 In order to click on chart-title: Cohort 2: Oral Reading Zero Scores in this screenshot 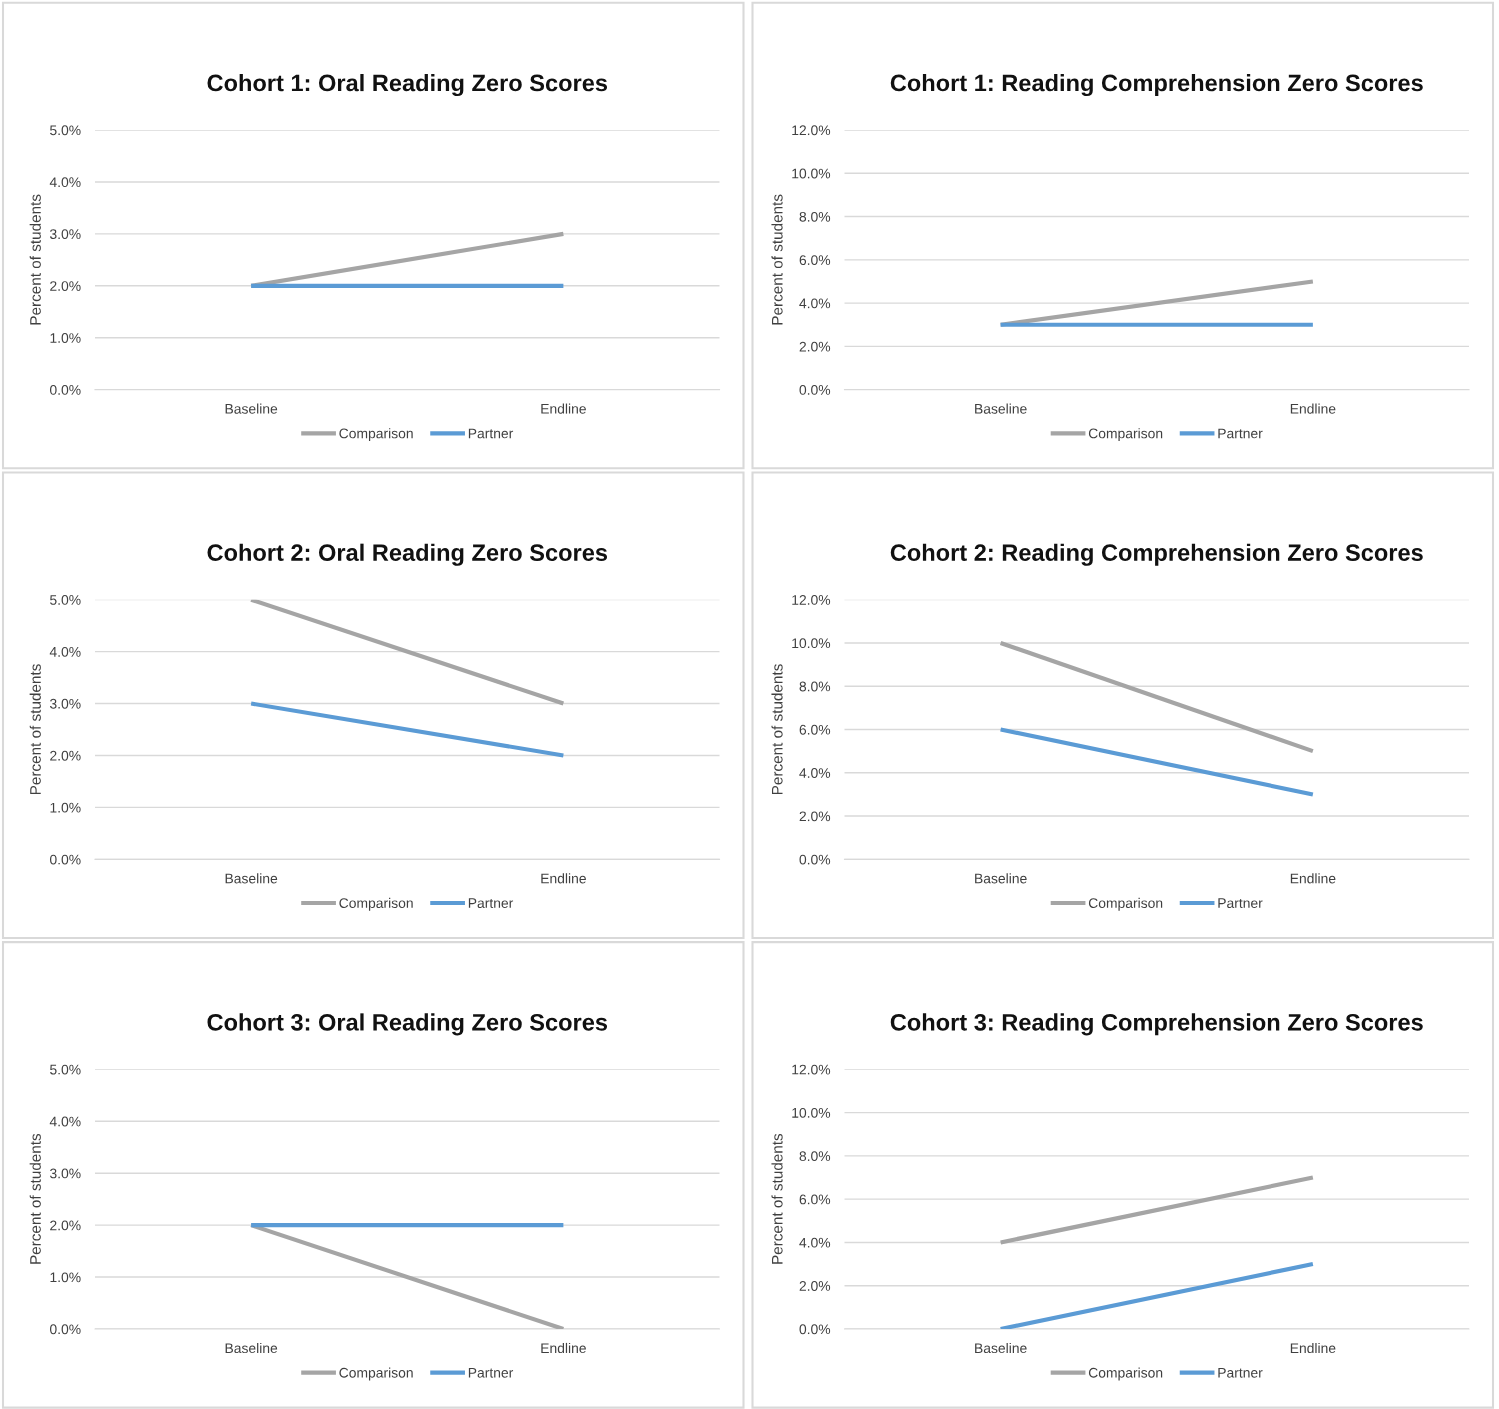, I will do `click(407, 554)`.